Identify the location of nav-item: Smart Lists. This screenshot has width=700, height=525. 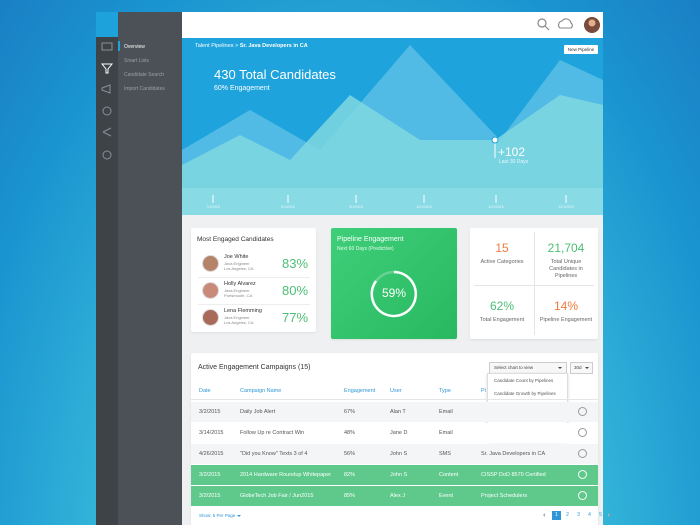
(137, 61).